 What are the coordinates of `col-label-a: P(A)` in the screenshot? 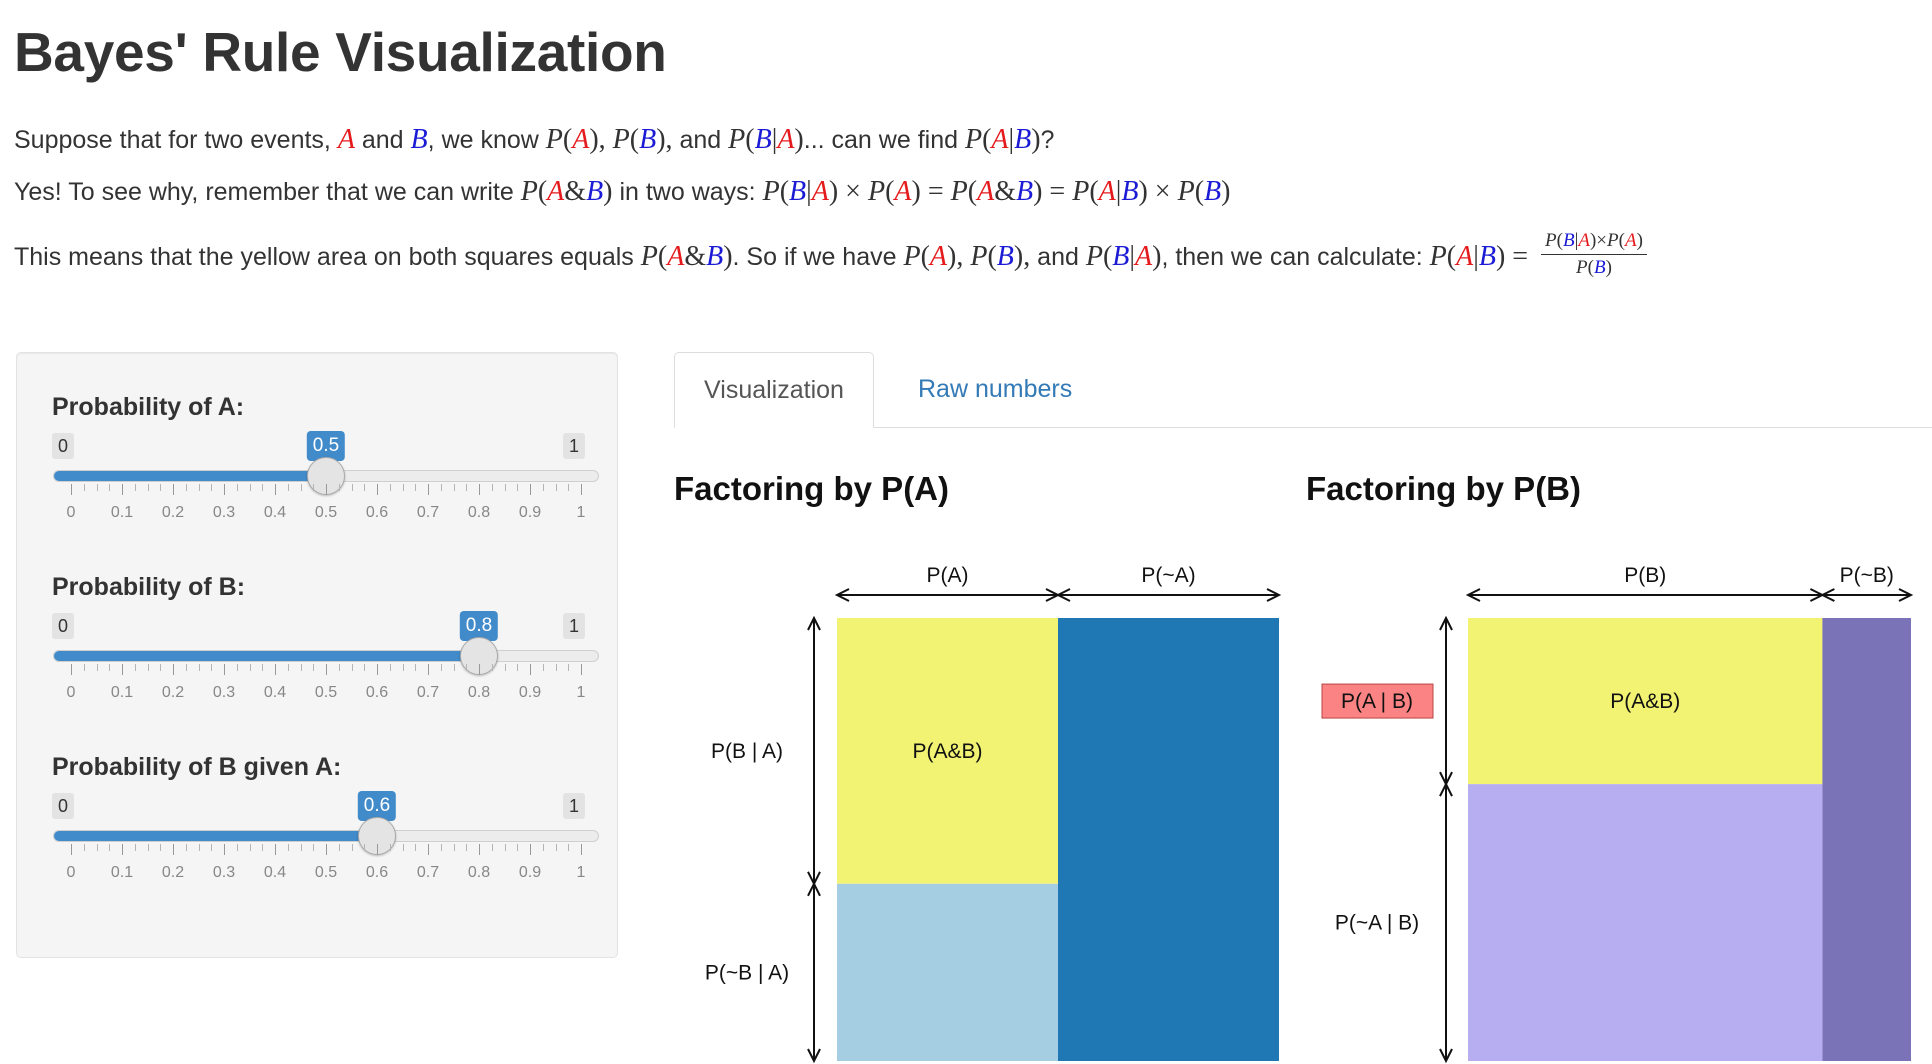 It's located at (948, 575).